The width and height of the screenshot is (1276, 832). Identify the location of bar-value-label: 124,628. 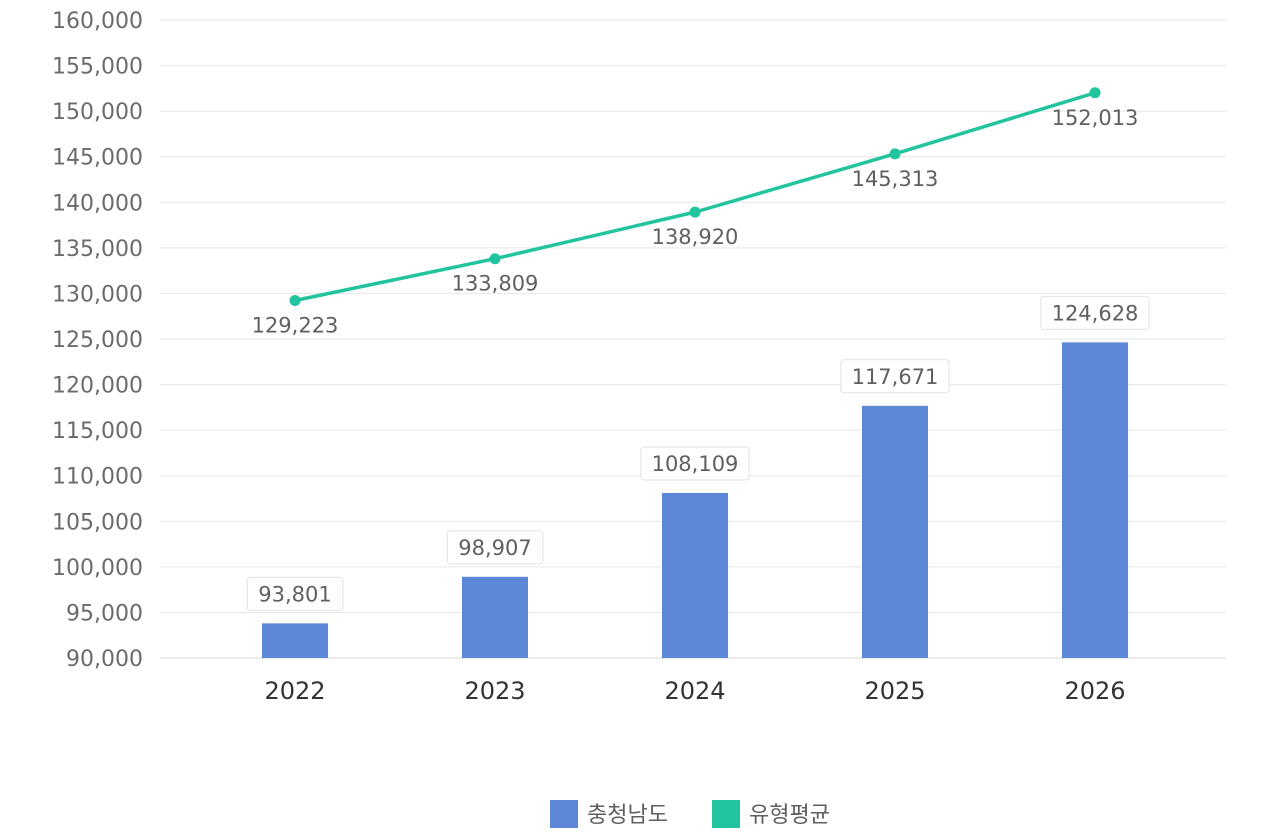
(1095, 313).